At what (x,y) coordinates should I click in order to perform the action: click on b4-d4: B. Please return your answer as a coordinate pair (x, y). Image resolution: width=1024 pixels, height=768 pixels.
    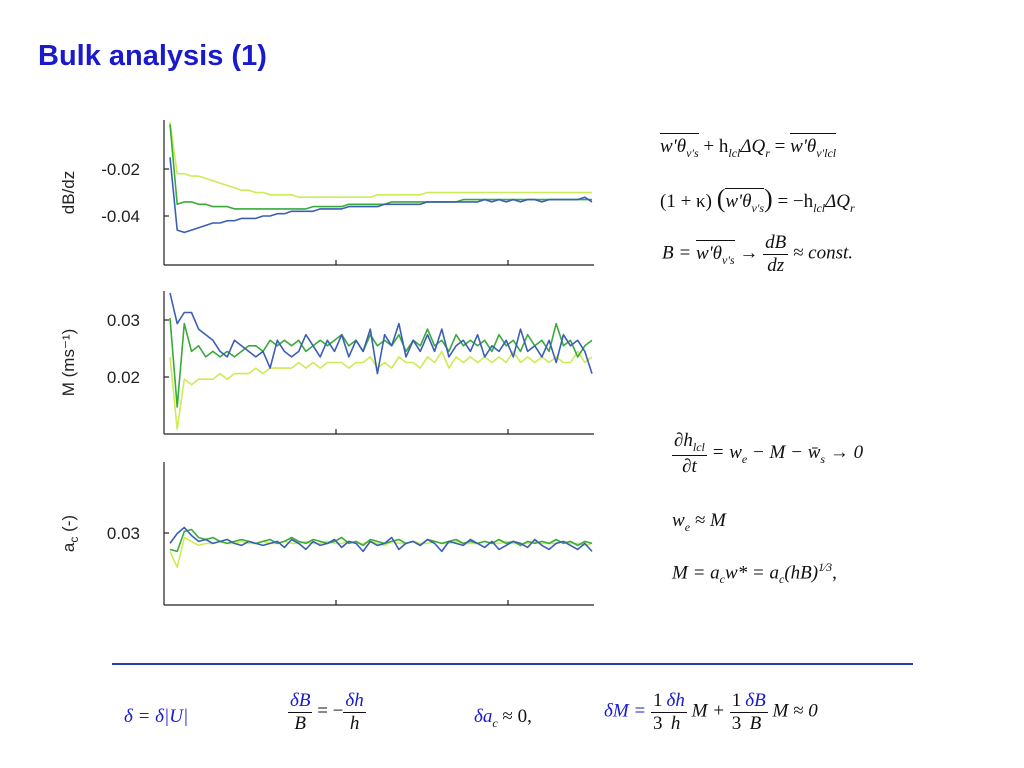
    Looking at the image, I should click on (755, 723).